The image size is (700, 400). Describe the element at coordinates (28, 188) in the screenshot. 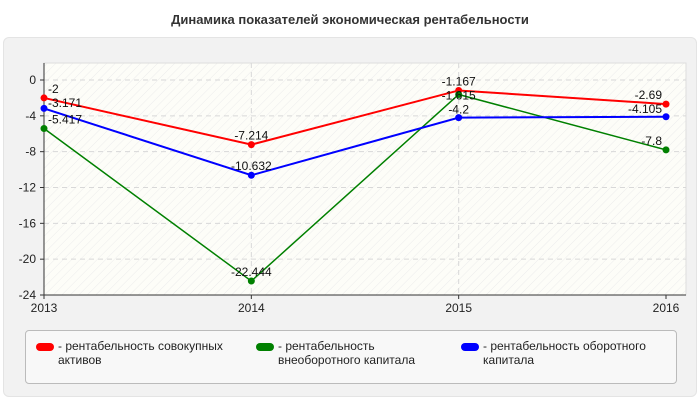

I see `y-tick-label: -12` at that location.